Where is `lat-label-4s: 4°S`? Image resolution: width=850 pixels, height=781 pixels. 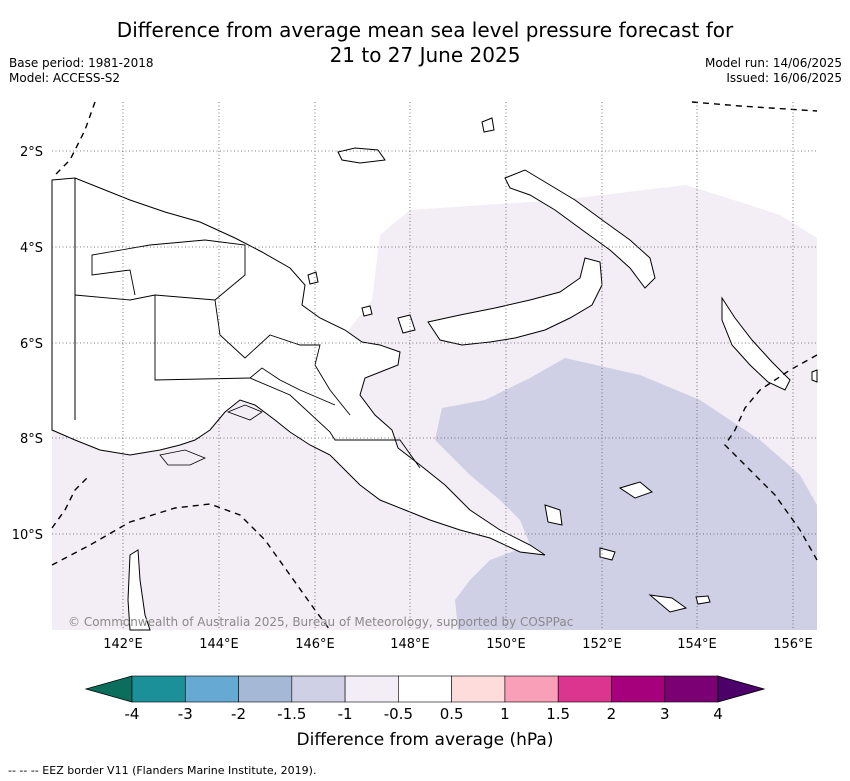
lat-label-4s: 4°S is located at coordinates (31, 248).